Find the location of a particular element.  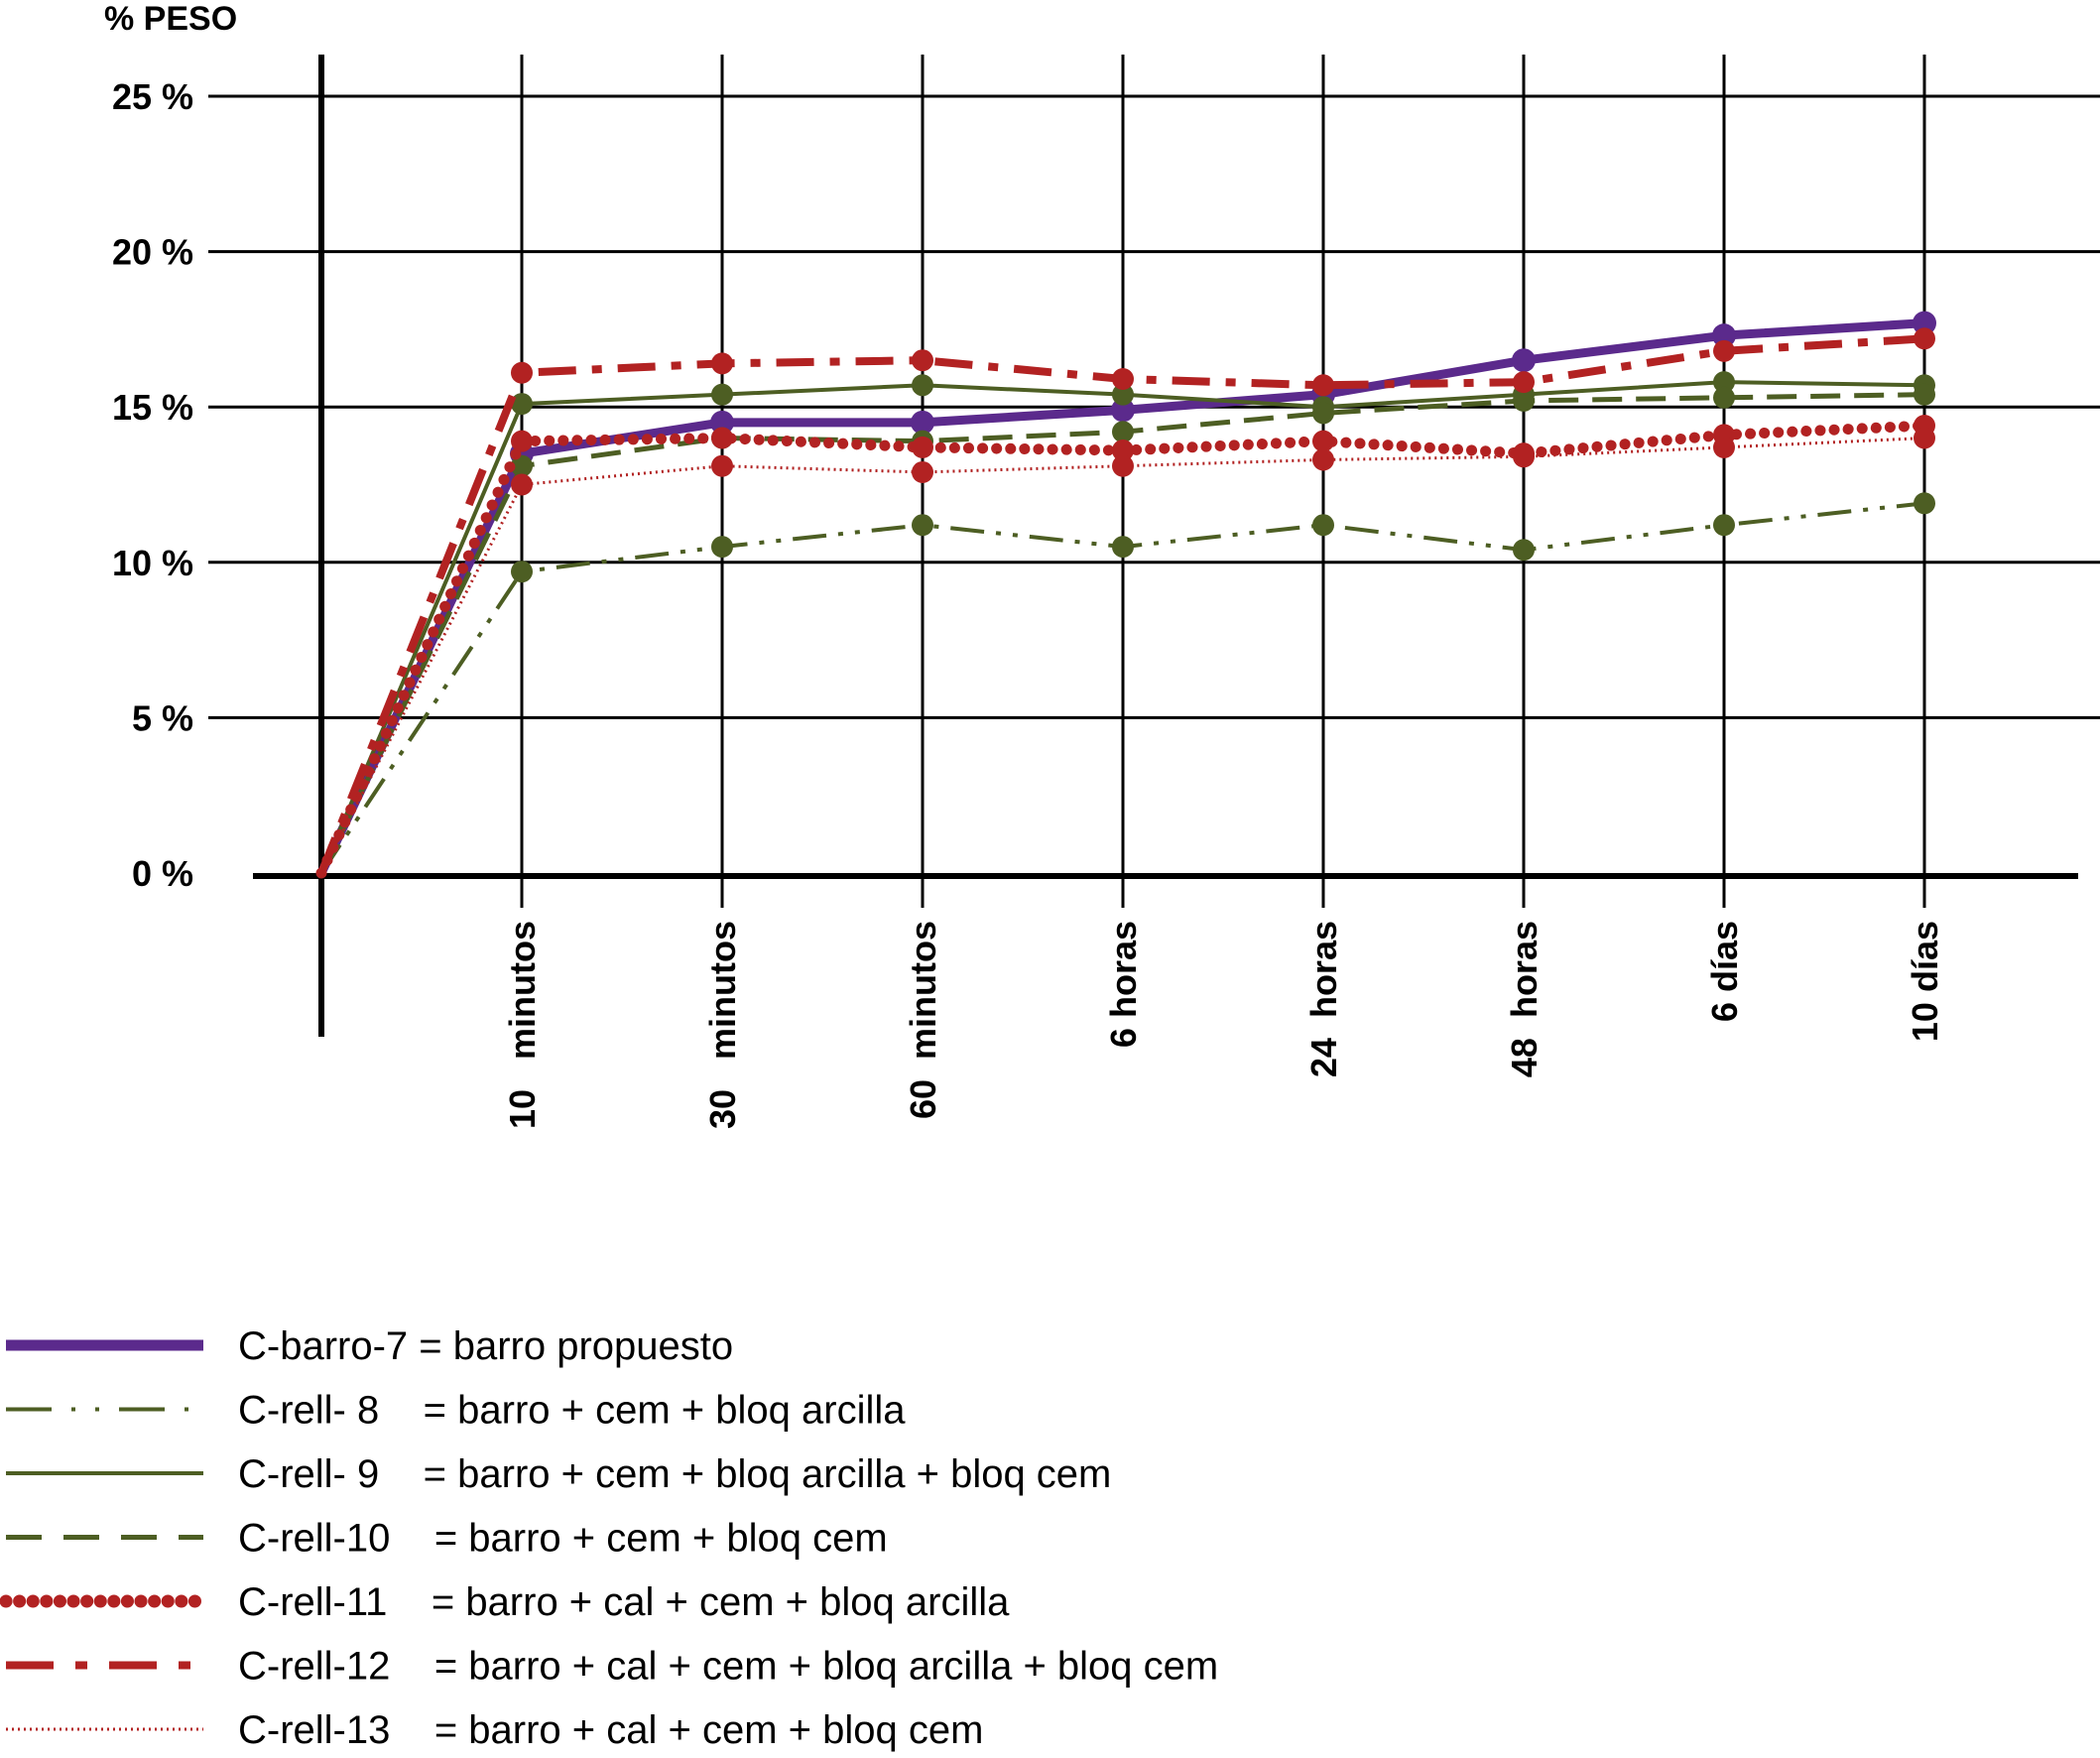

y-tick-label: 0 % is located at coordinates (162, 873).